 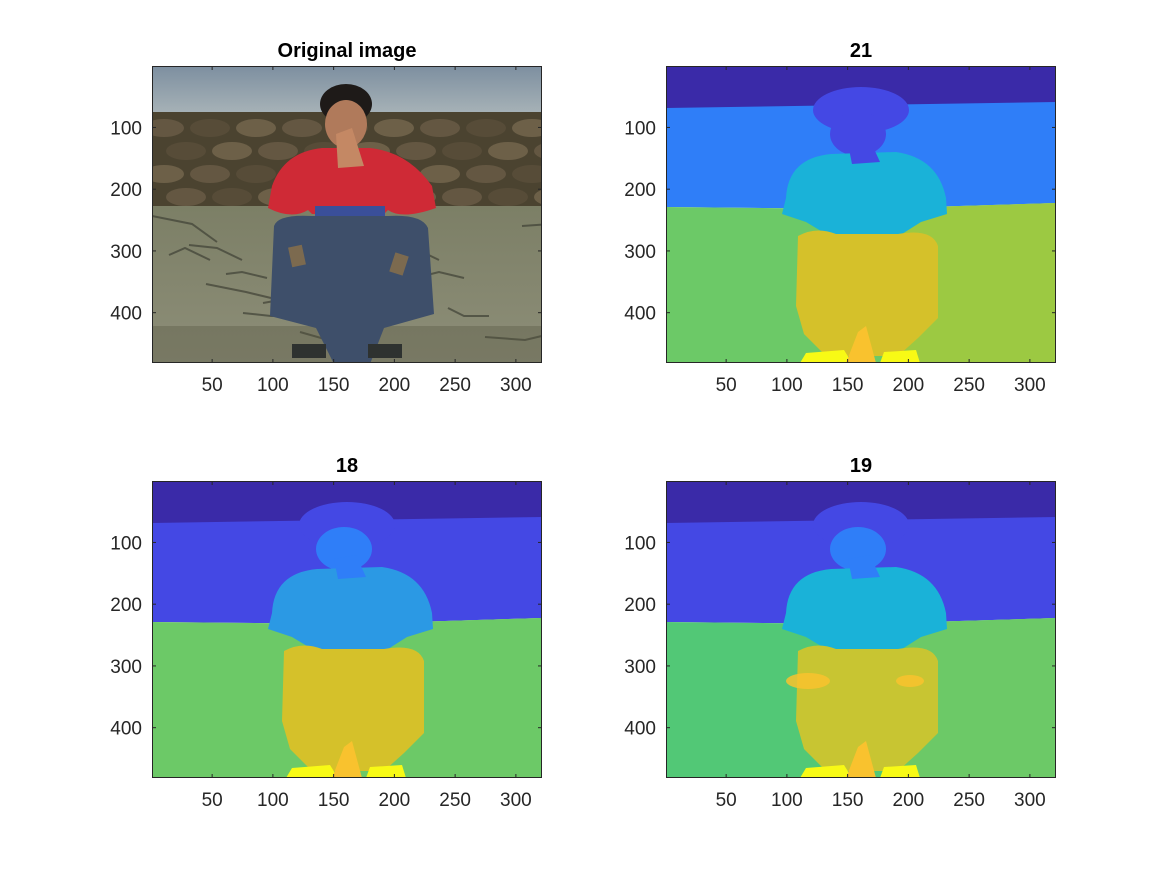 I want to click on subplot-title: Original image, so click(x=347, y=51).